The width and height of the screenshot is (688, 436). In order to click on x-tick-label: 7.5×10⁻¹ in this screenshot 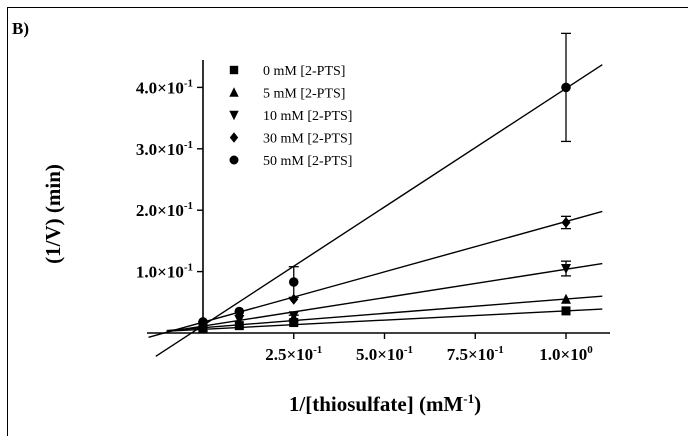, I will do `click(475, 354)`.